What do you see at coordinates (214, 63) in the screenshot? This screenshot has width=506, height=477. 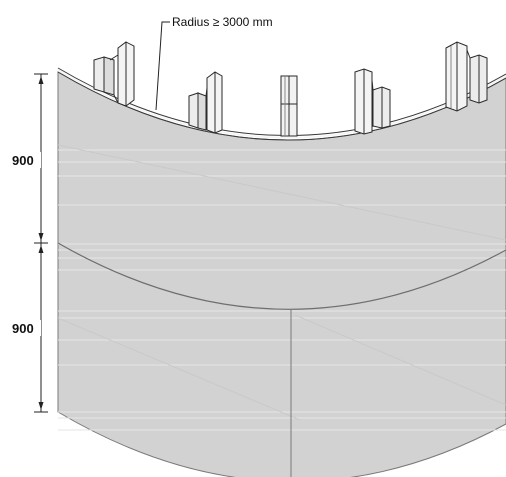 I see `radius-callout: Radius ≥ 3000 mm` at bounding box center [214, 63].